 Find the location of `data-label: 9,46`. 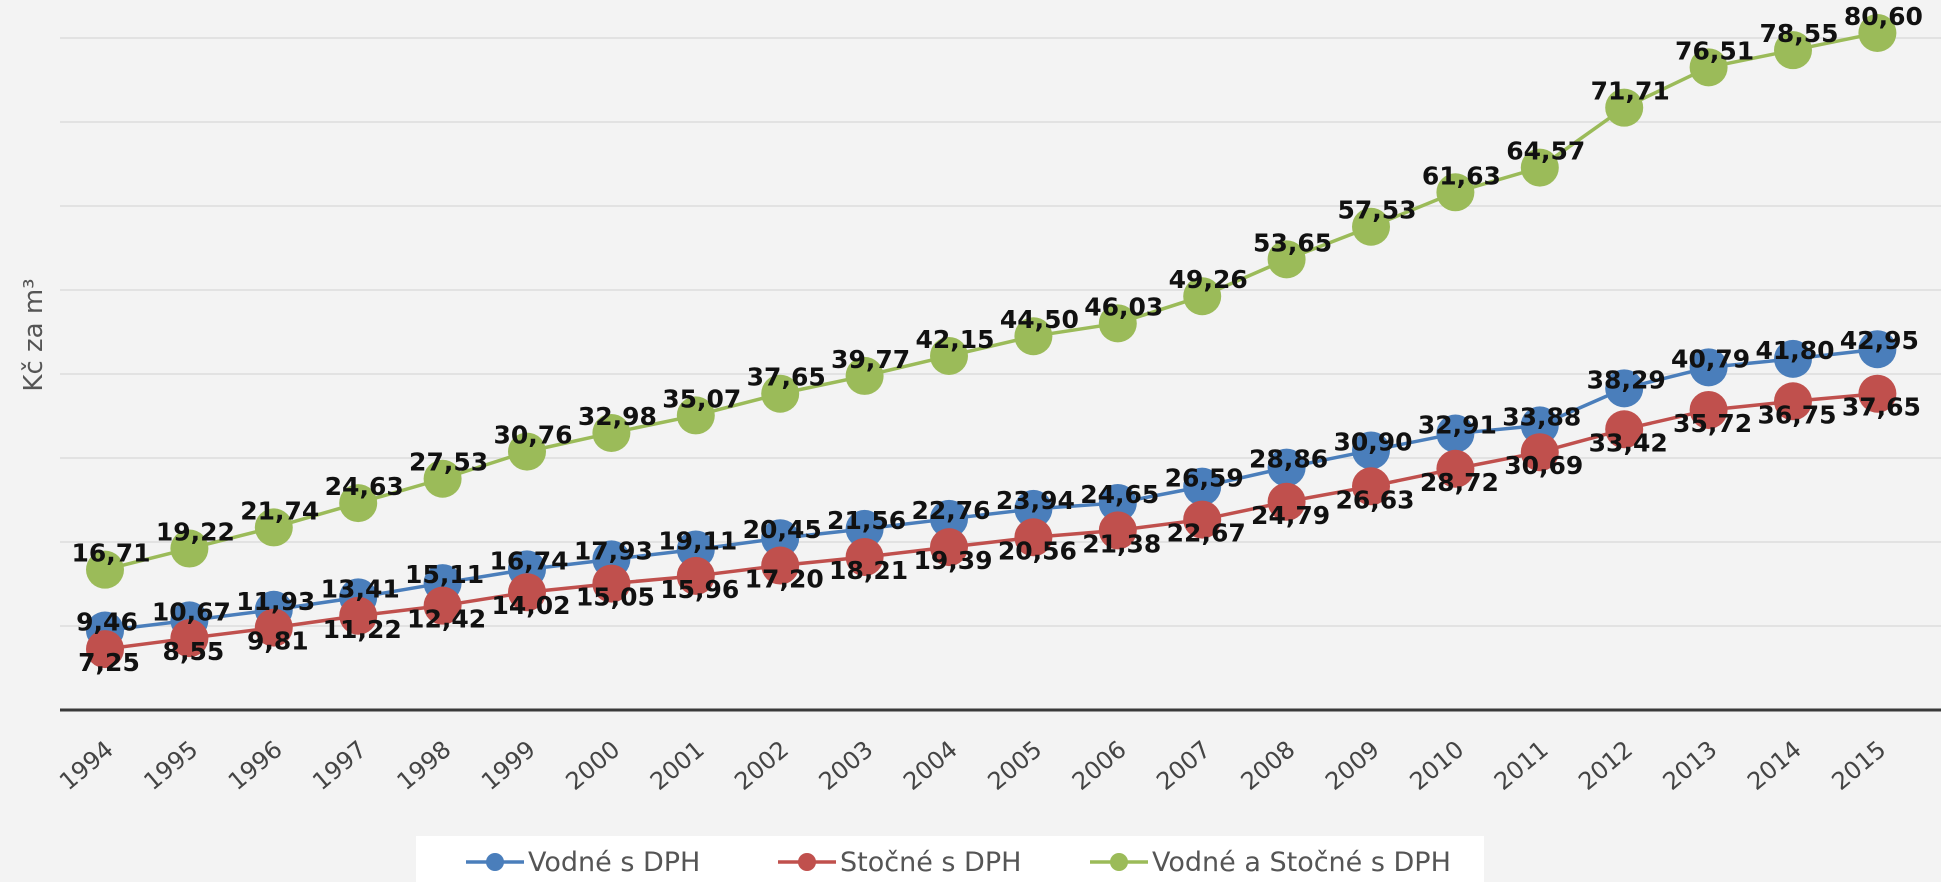

data-label: 9,46 is located at coordinates (107, 622).